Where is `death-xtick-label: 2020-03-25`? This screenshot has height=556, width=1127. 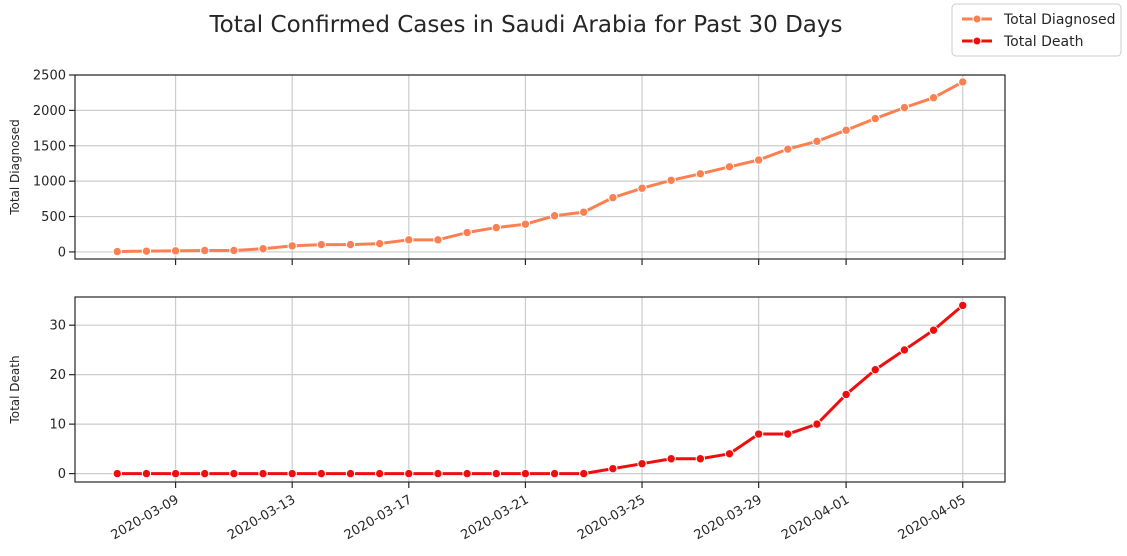
death-xtick-label: 2020-03-25 is located at coordinates (611, 517).